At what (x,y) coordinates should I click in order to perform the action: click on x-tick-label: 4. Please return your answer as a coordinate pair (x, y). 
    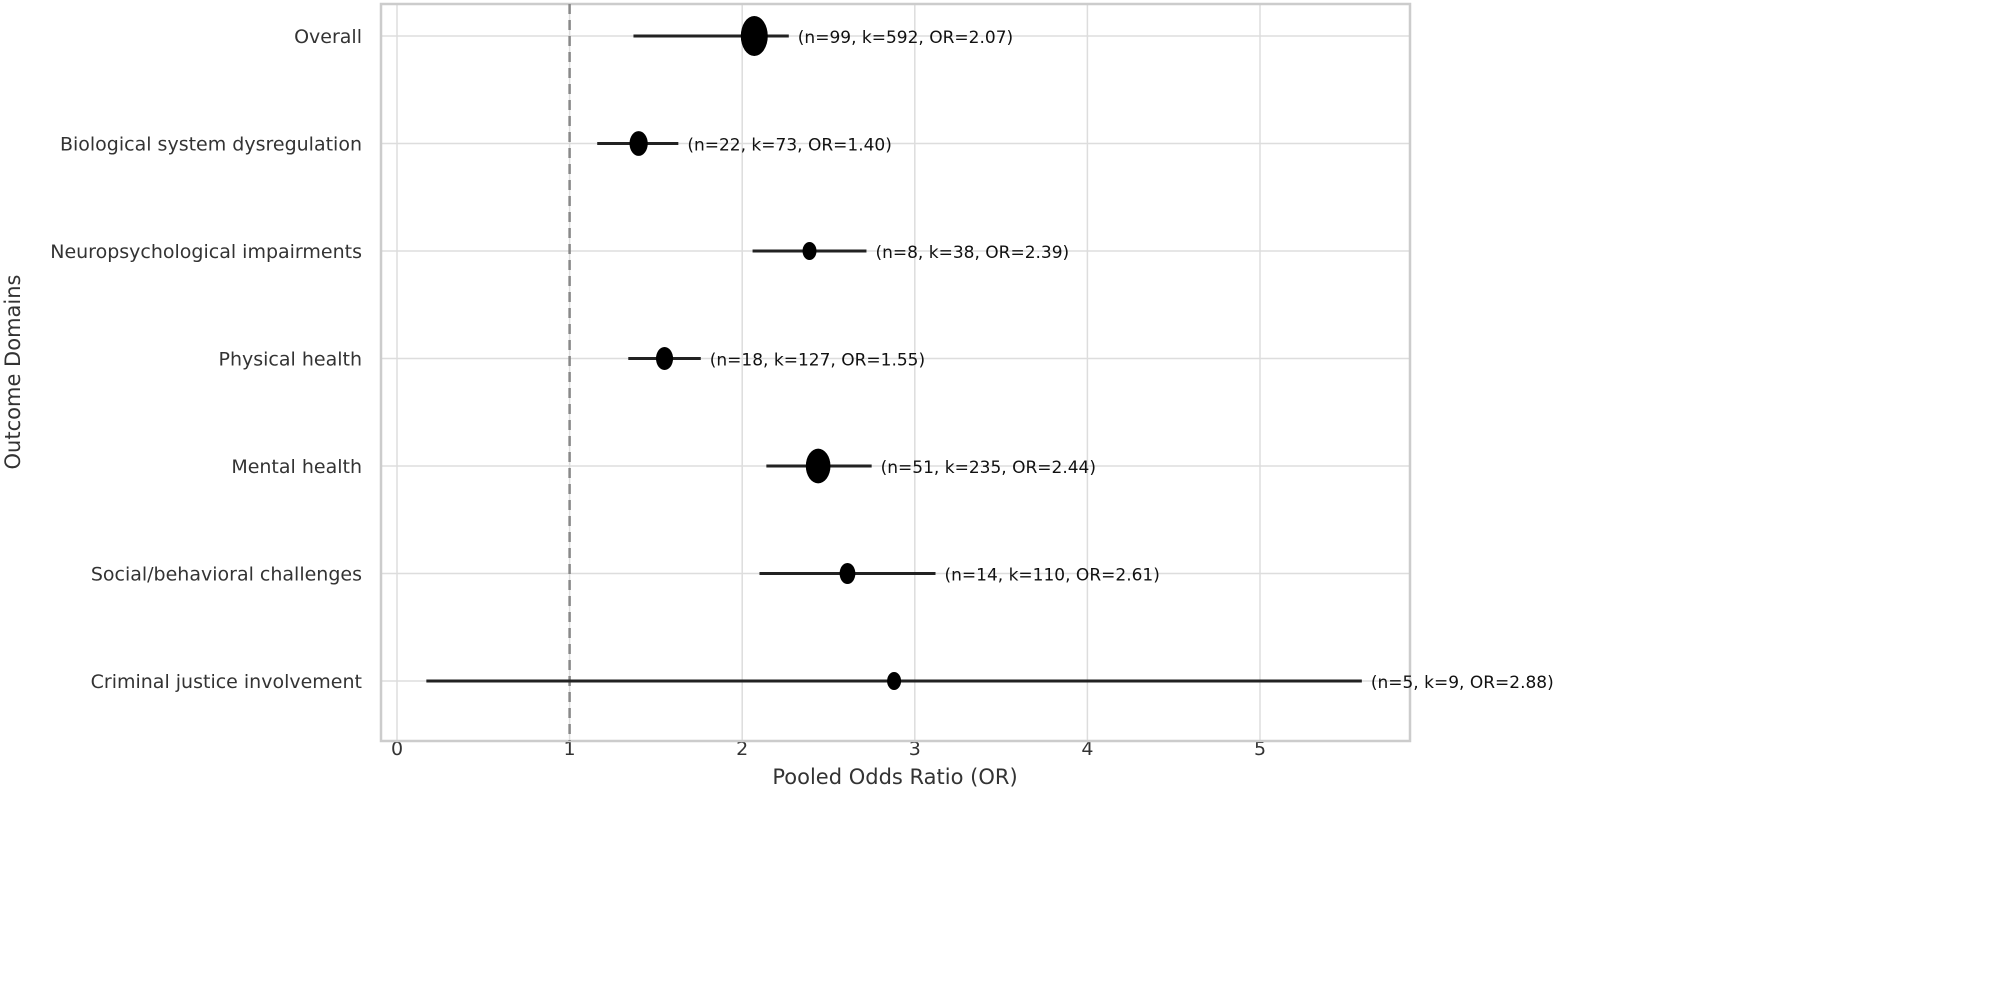
    Looking at the image, I should click on (1087, 749).